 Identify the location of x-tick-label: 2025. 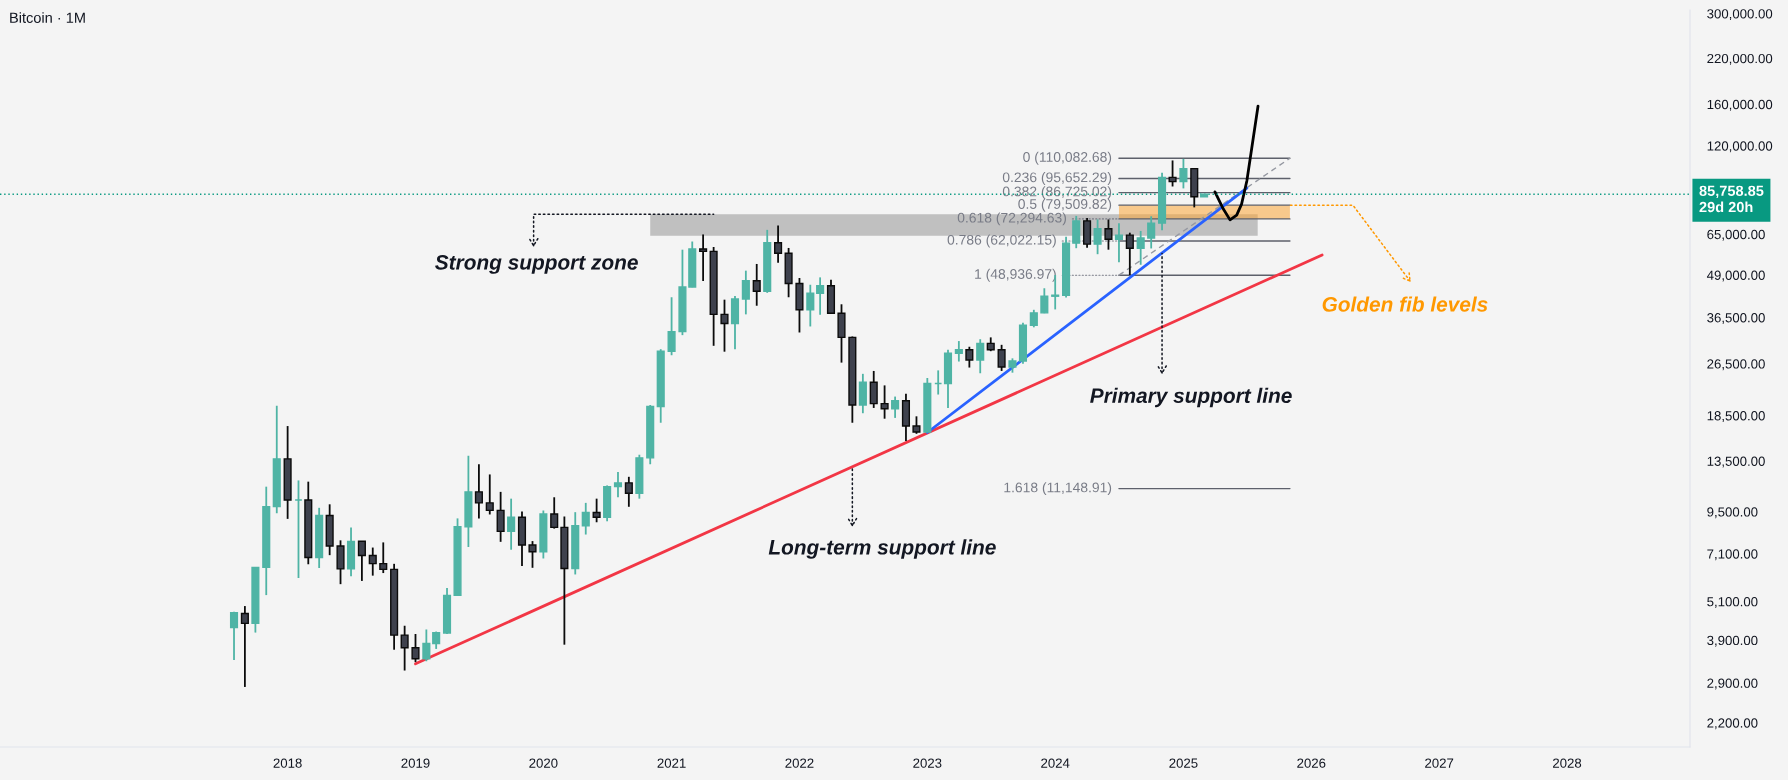
(1183, 763).